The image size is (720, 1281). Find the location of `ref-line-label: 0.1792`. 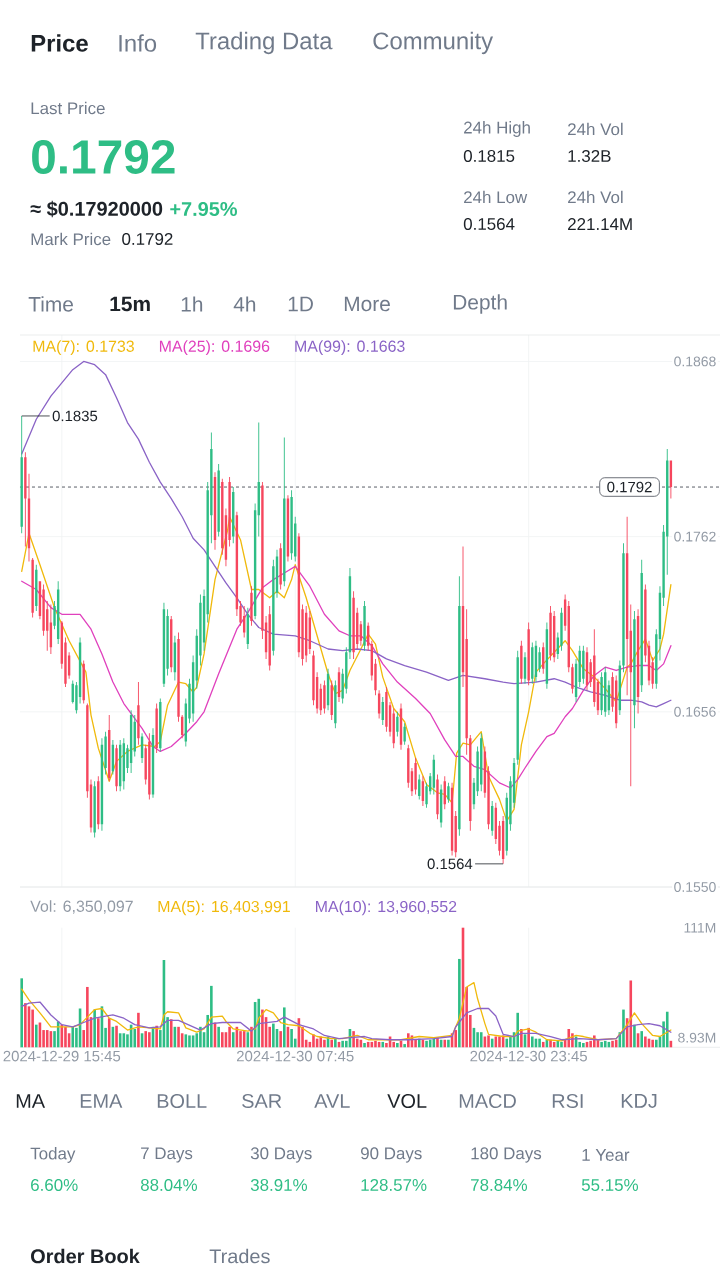

ref-line-label: 0.1792 is located at coordinates (629, 487).